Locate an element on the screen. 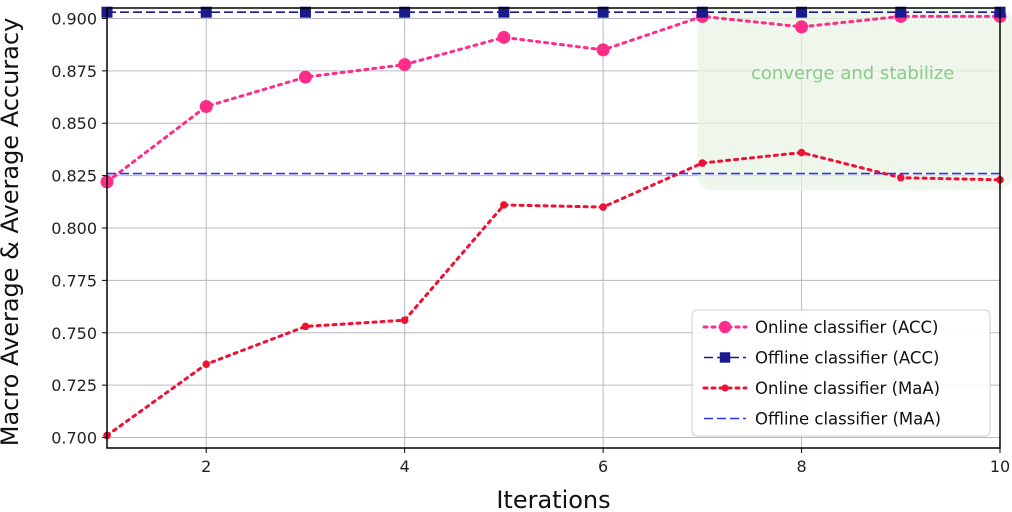 This screenshot has width=1012, height=512. x-tick-label: 6 is located at coordinates (603, 466).